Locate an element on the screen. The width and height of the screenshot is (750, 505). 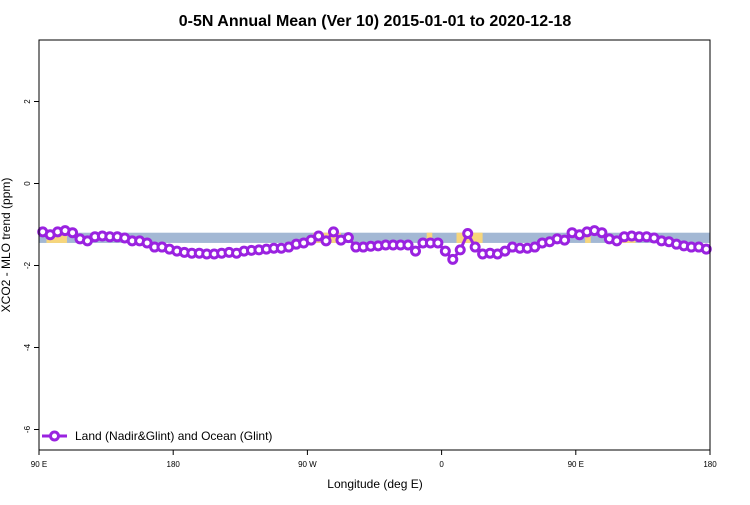
legend-entry: Land (Nadir&Glint) and Ocean (Glint) is located at coordinates (173, 436).